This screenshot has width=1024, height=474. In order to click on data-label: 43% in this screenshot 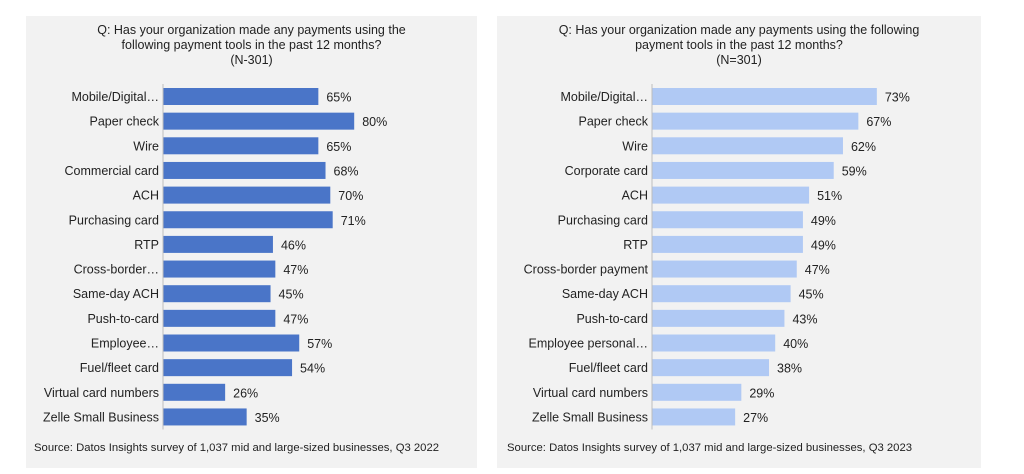, I will do `click(804, 319)`.